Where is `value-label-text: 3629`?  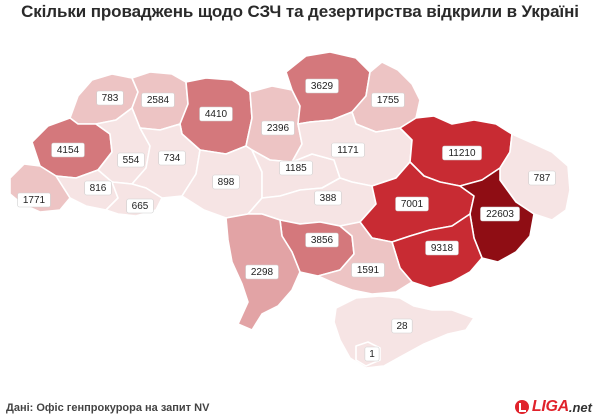 value-label-text: 3629 is located at coordinates (322, 86).